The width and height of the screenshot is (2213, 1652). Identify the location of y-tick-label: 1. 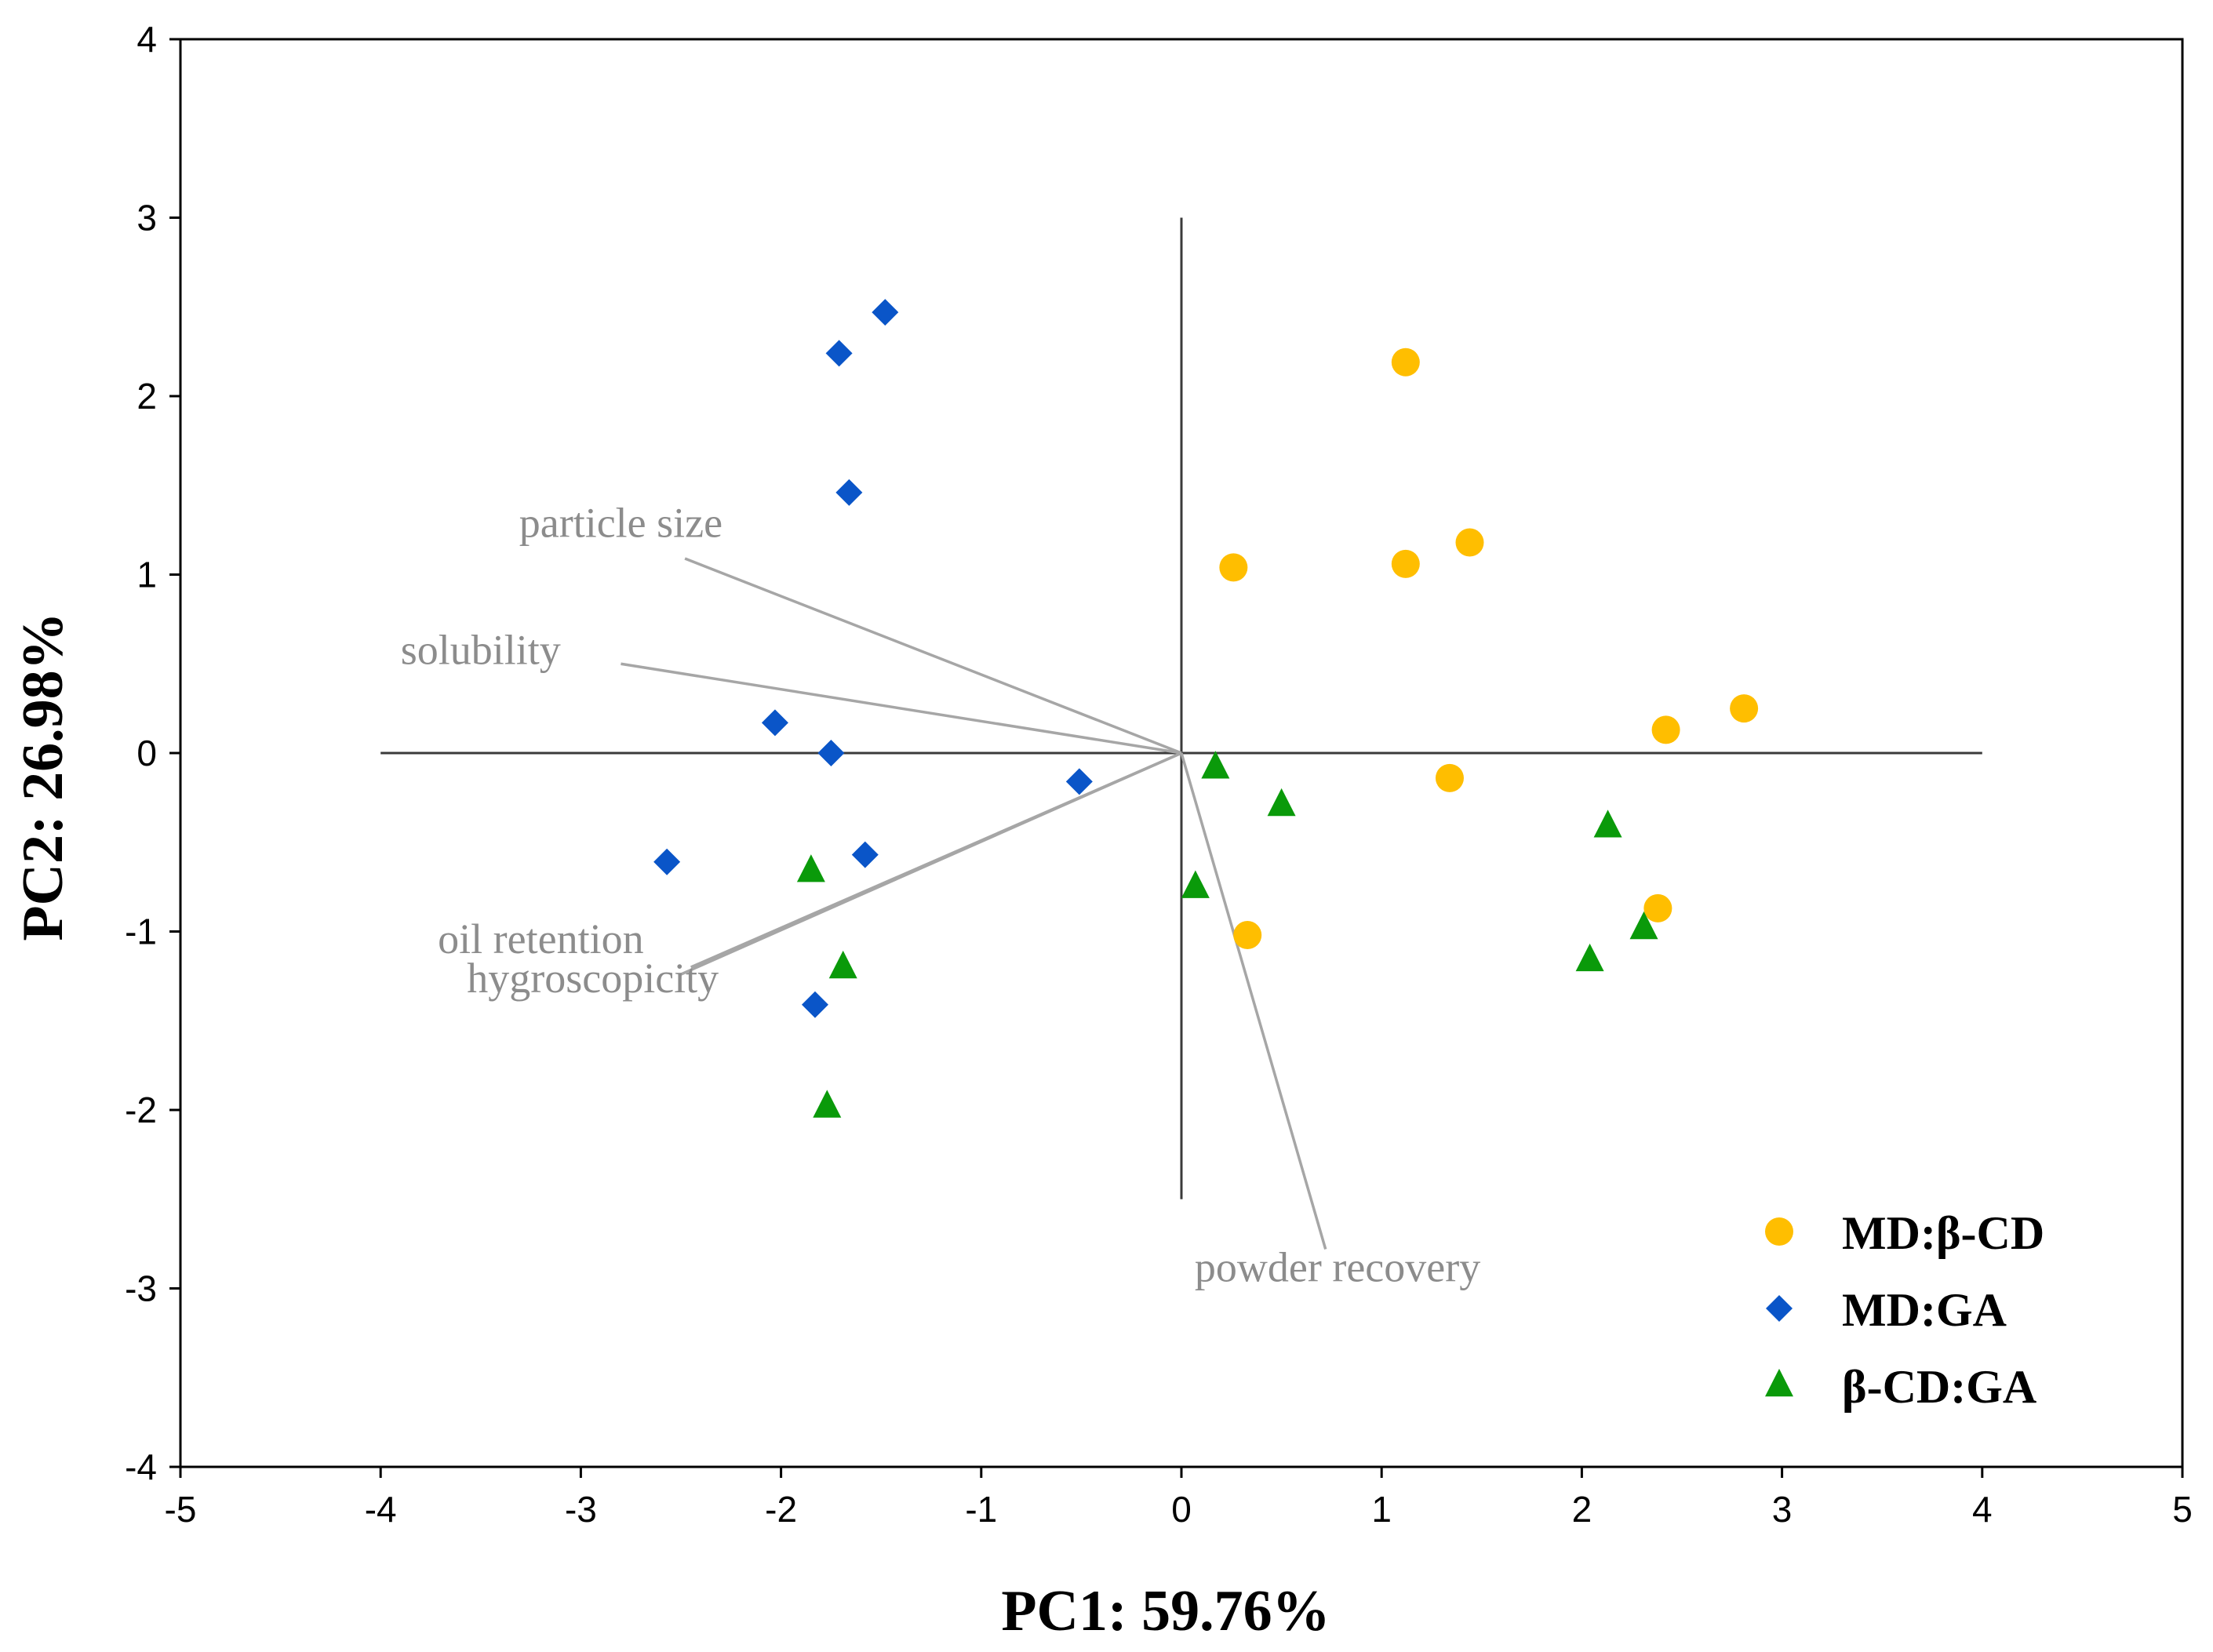
(146, 575).